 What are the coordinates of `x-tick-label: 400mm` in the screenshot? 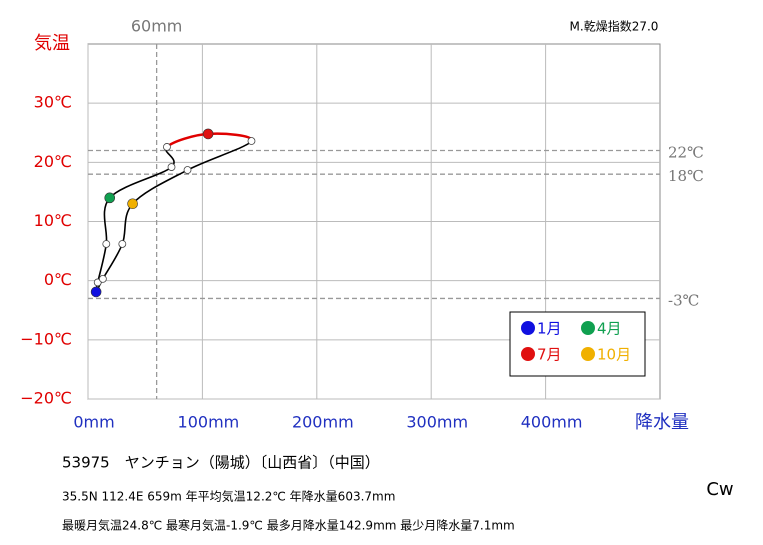 It's located at (552, 422).